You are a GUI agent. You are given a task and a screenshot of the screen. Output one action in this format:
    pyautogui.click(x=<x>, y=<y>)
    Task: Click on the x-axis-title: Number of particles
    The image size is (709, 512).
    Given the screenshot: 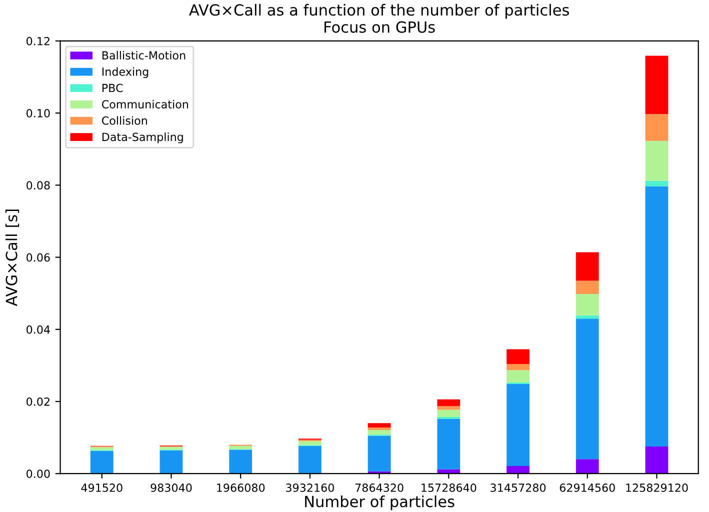 What is the action you would take?
    pyautogui.click(x=379, y=502)
    